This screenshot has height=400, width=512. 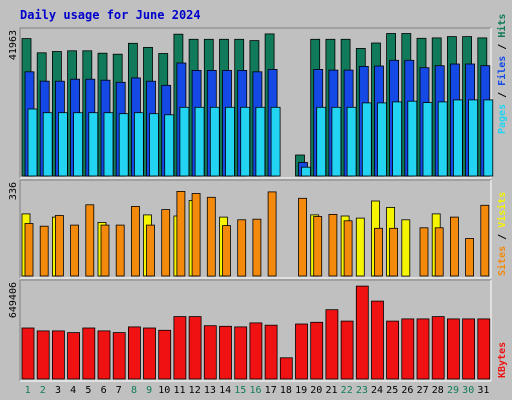 I want to click on legend-text: Pages / Files / Hits, so click(x=502, y=74).